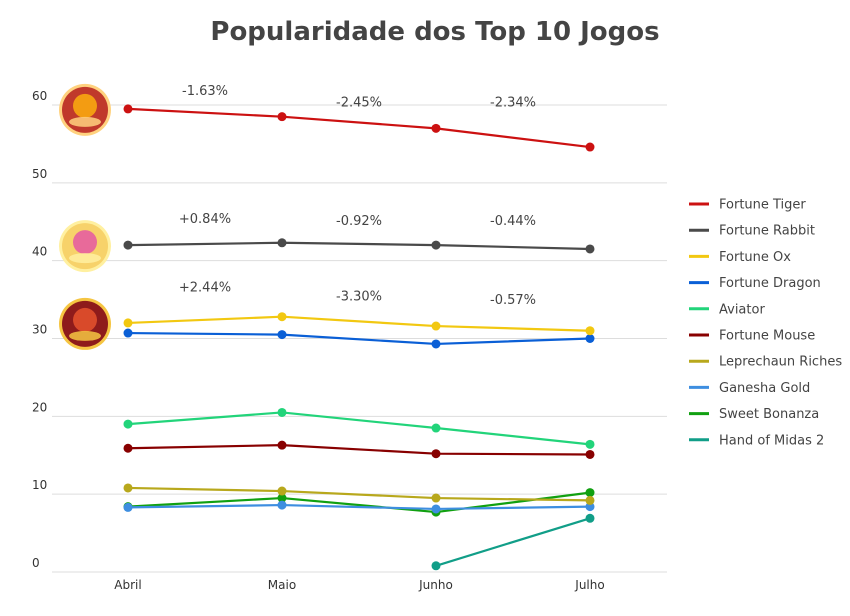 Image resolution: width=850 pixels, height=616 pixels. Describe the element at coordinates (771, 440) in the screenshot. I see `legend-label: Hand of Midas 2` at that location.